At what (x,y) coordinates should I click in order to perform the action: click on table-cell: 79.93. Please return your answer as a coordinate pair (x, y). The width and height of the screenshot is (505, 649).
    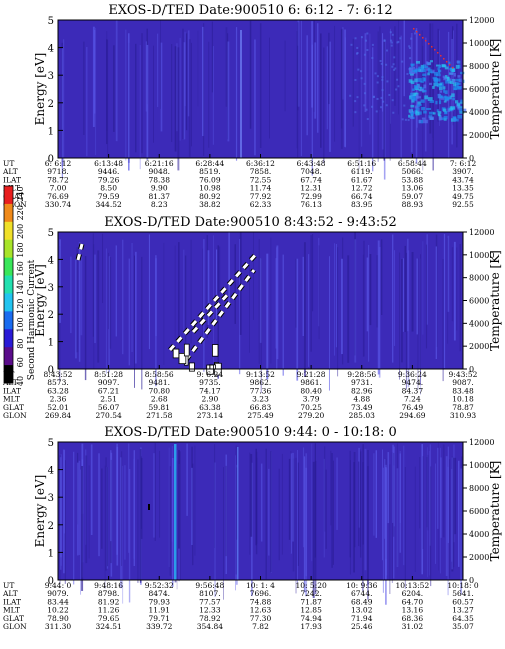
    Looking at the image, I should click on (160, 601).